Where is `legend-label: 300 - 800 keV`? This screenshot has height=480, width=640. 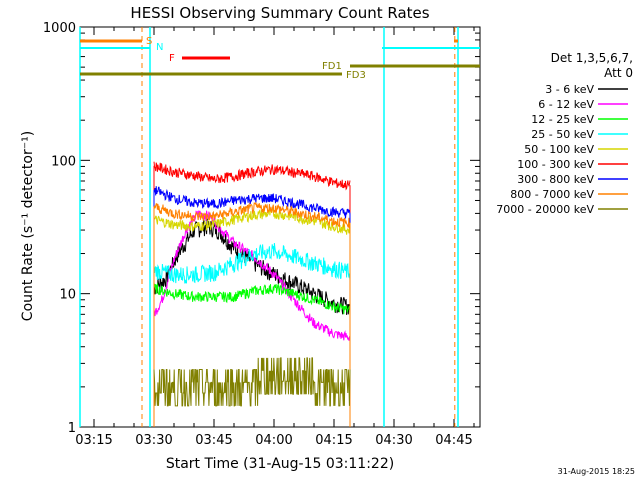 legend-label: 300 - 800 keV is located at coordinates (555, 179).